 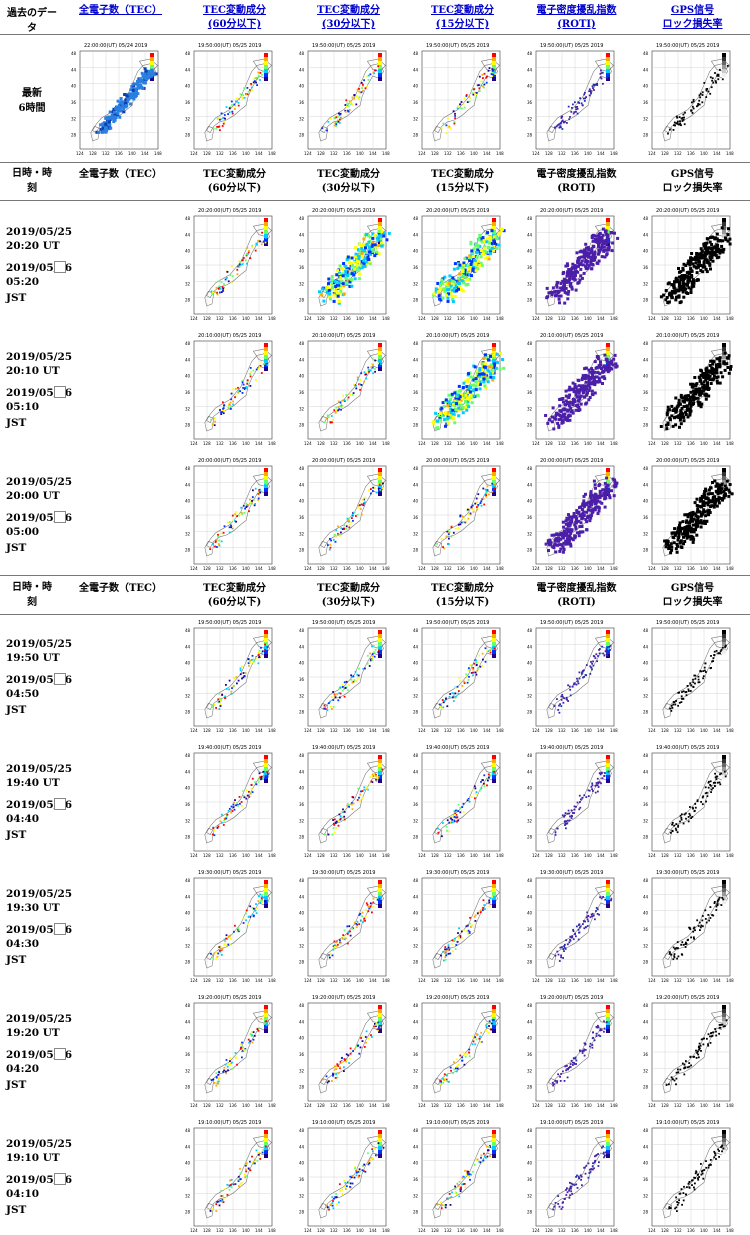 I want to click on column-header-line1: 全電子数（TEC）, so click(x=120, y=11).